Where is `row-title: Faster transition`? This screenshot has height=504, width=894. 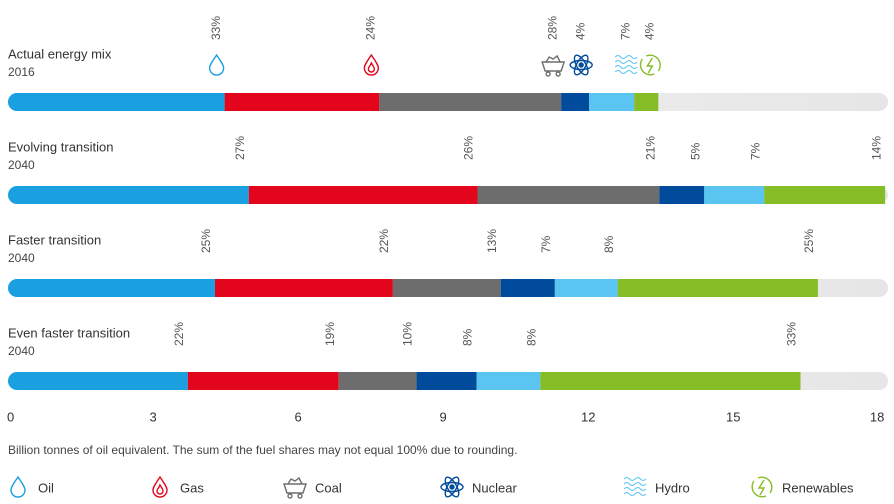 row-title: Faster transition is located at coordinates (54, 239).